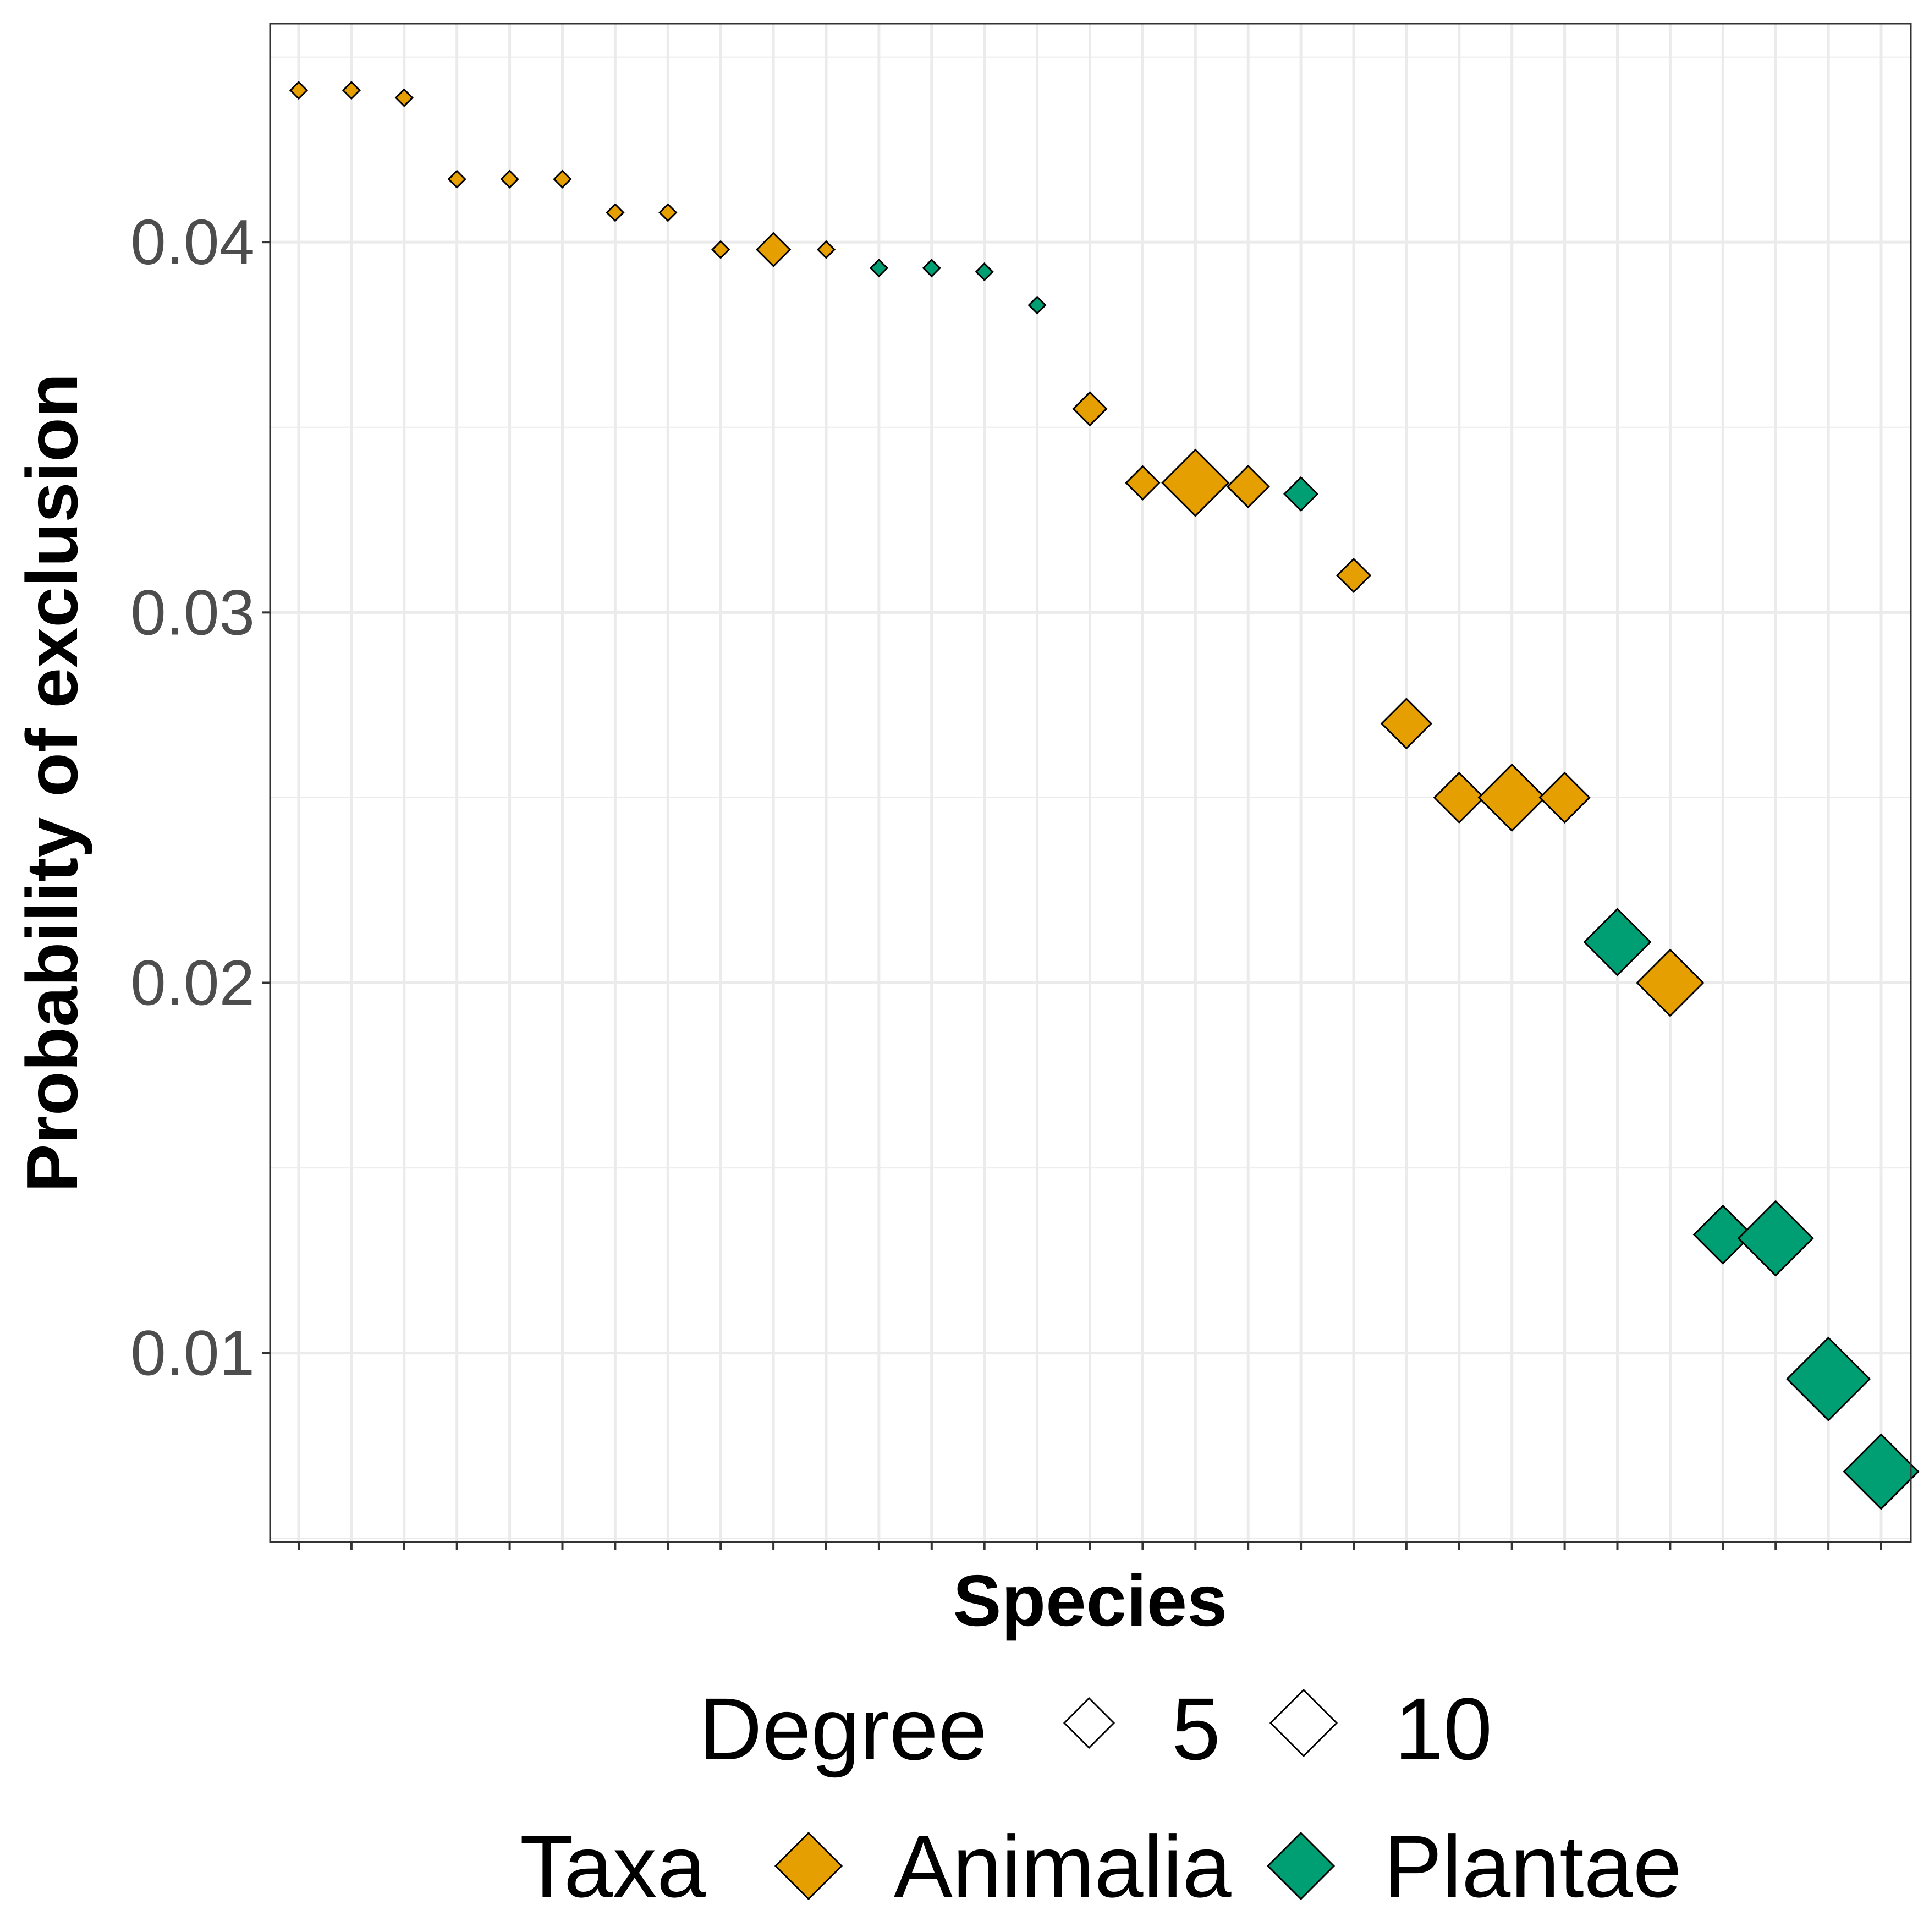 The width and height of the screenshot is (1929, 1932). What do you see at coordinates (52, 783) in the screenshot?
I see `y-axis-title: Probability of exclusion` at bounding box center [52, 783].